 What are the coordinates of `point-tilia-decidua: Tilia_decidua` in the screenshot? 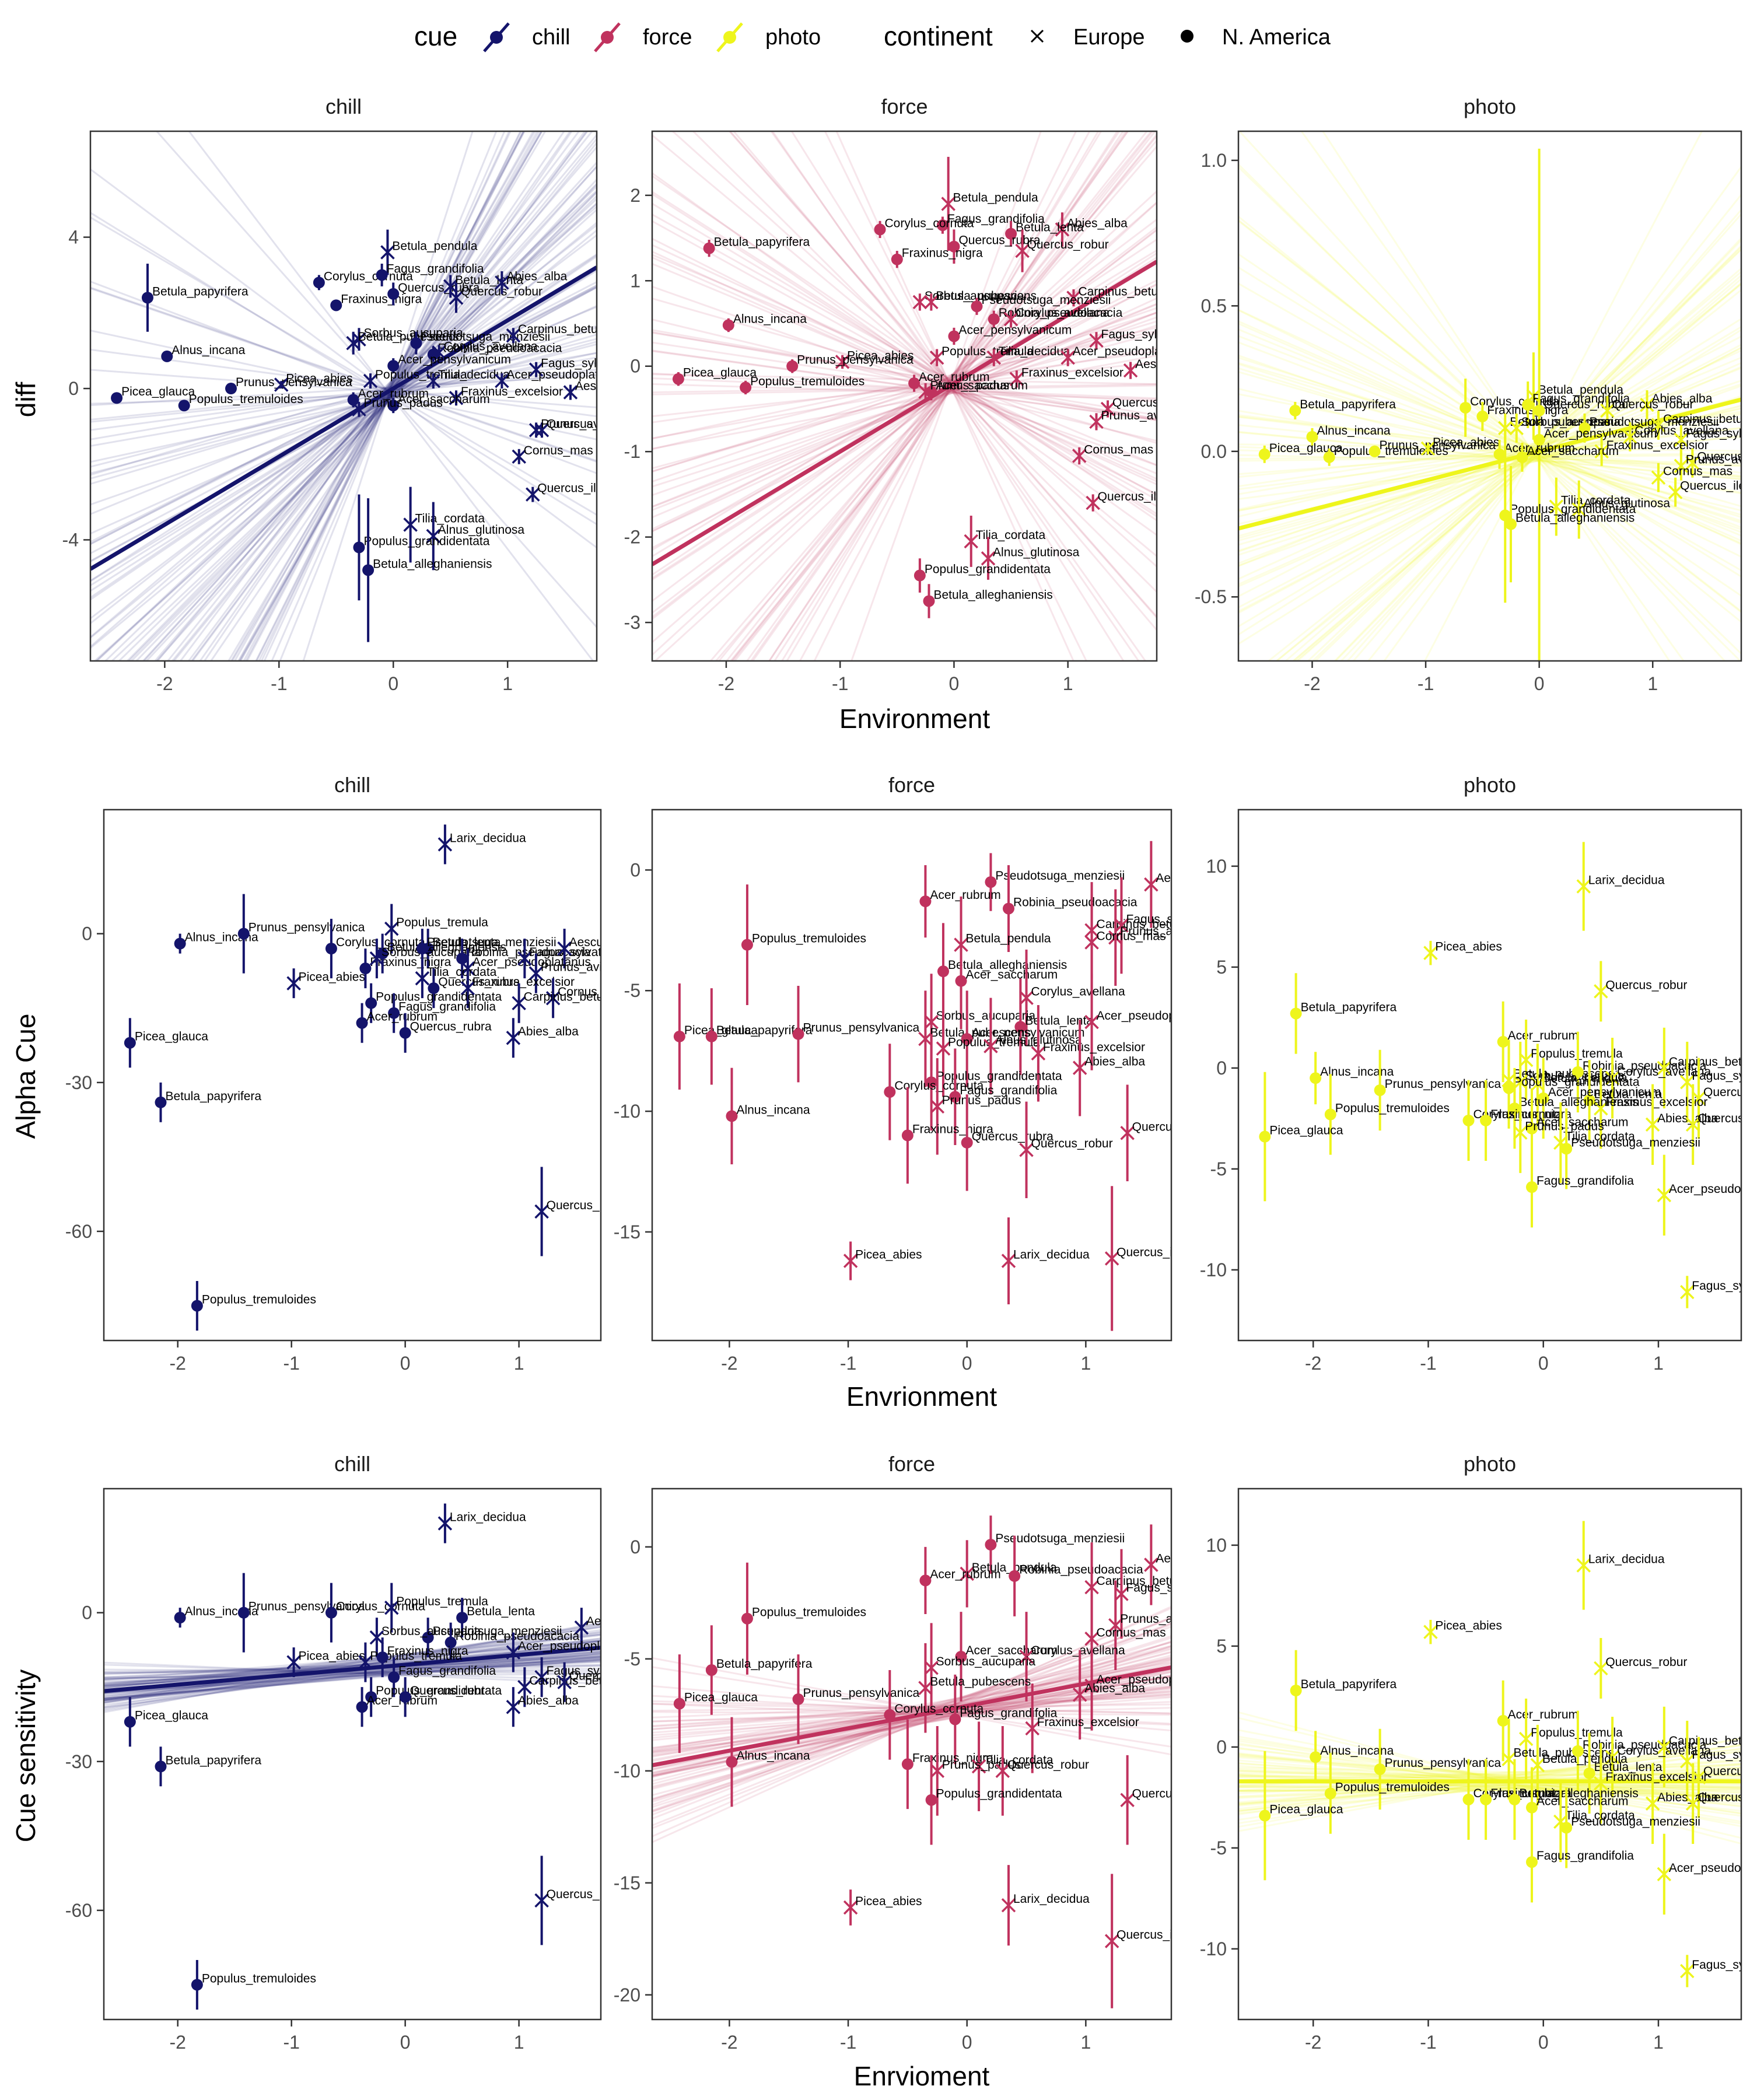 It's located at (1028, 356).